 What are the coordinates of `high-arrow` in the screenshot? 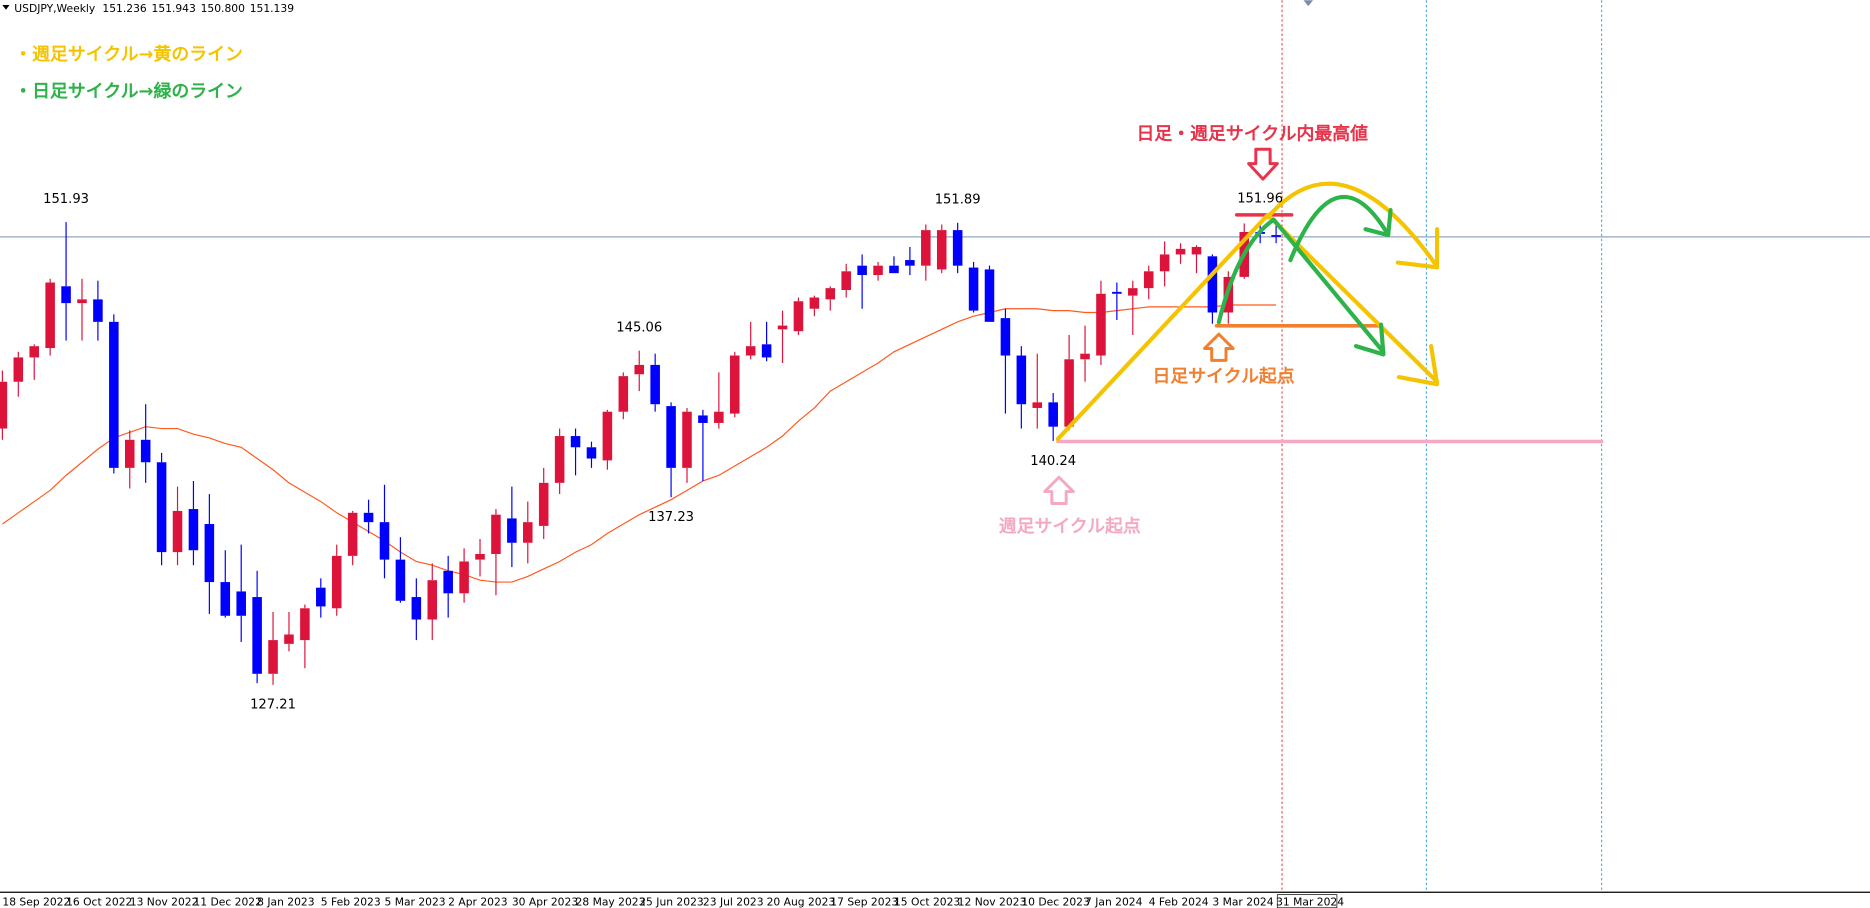 It's located at (1263, 164).